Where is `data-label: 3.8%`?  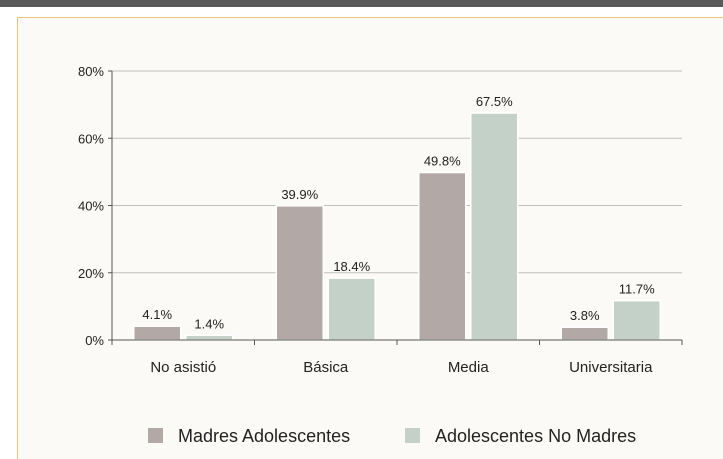
data-label: 3.8% is located at coordinates (585, 315).